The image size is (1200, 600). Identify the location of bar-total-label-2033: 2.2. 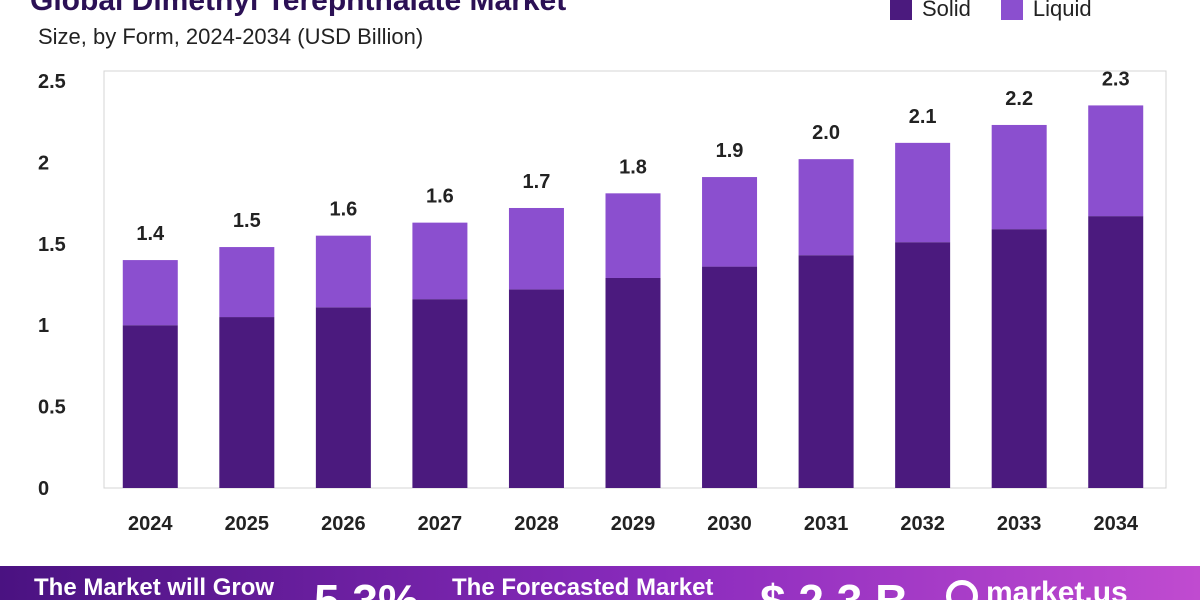
(1019, 99).